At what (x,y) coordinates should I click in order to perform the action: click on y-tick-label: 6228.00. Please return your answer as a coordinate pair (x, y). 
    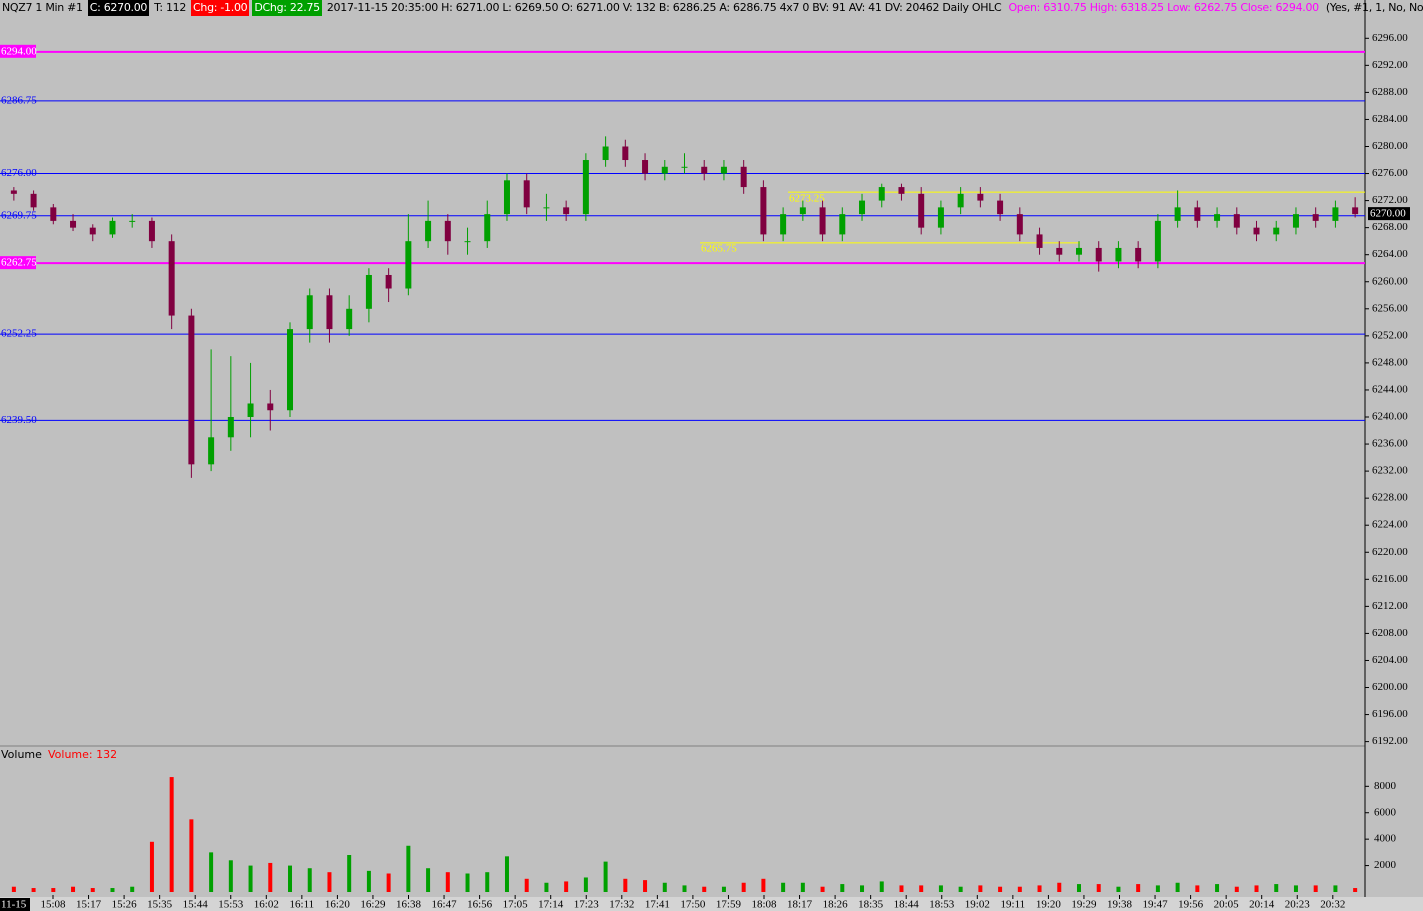
    Looking at the image, I should click on (1390, 498).